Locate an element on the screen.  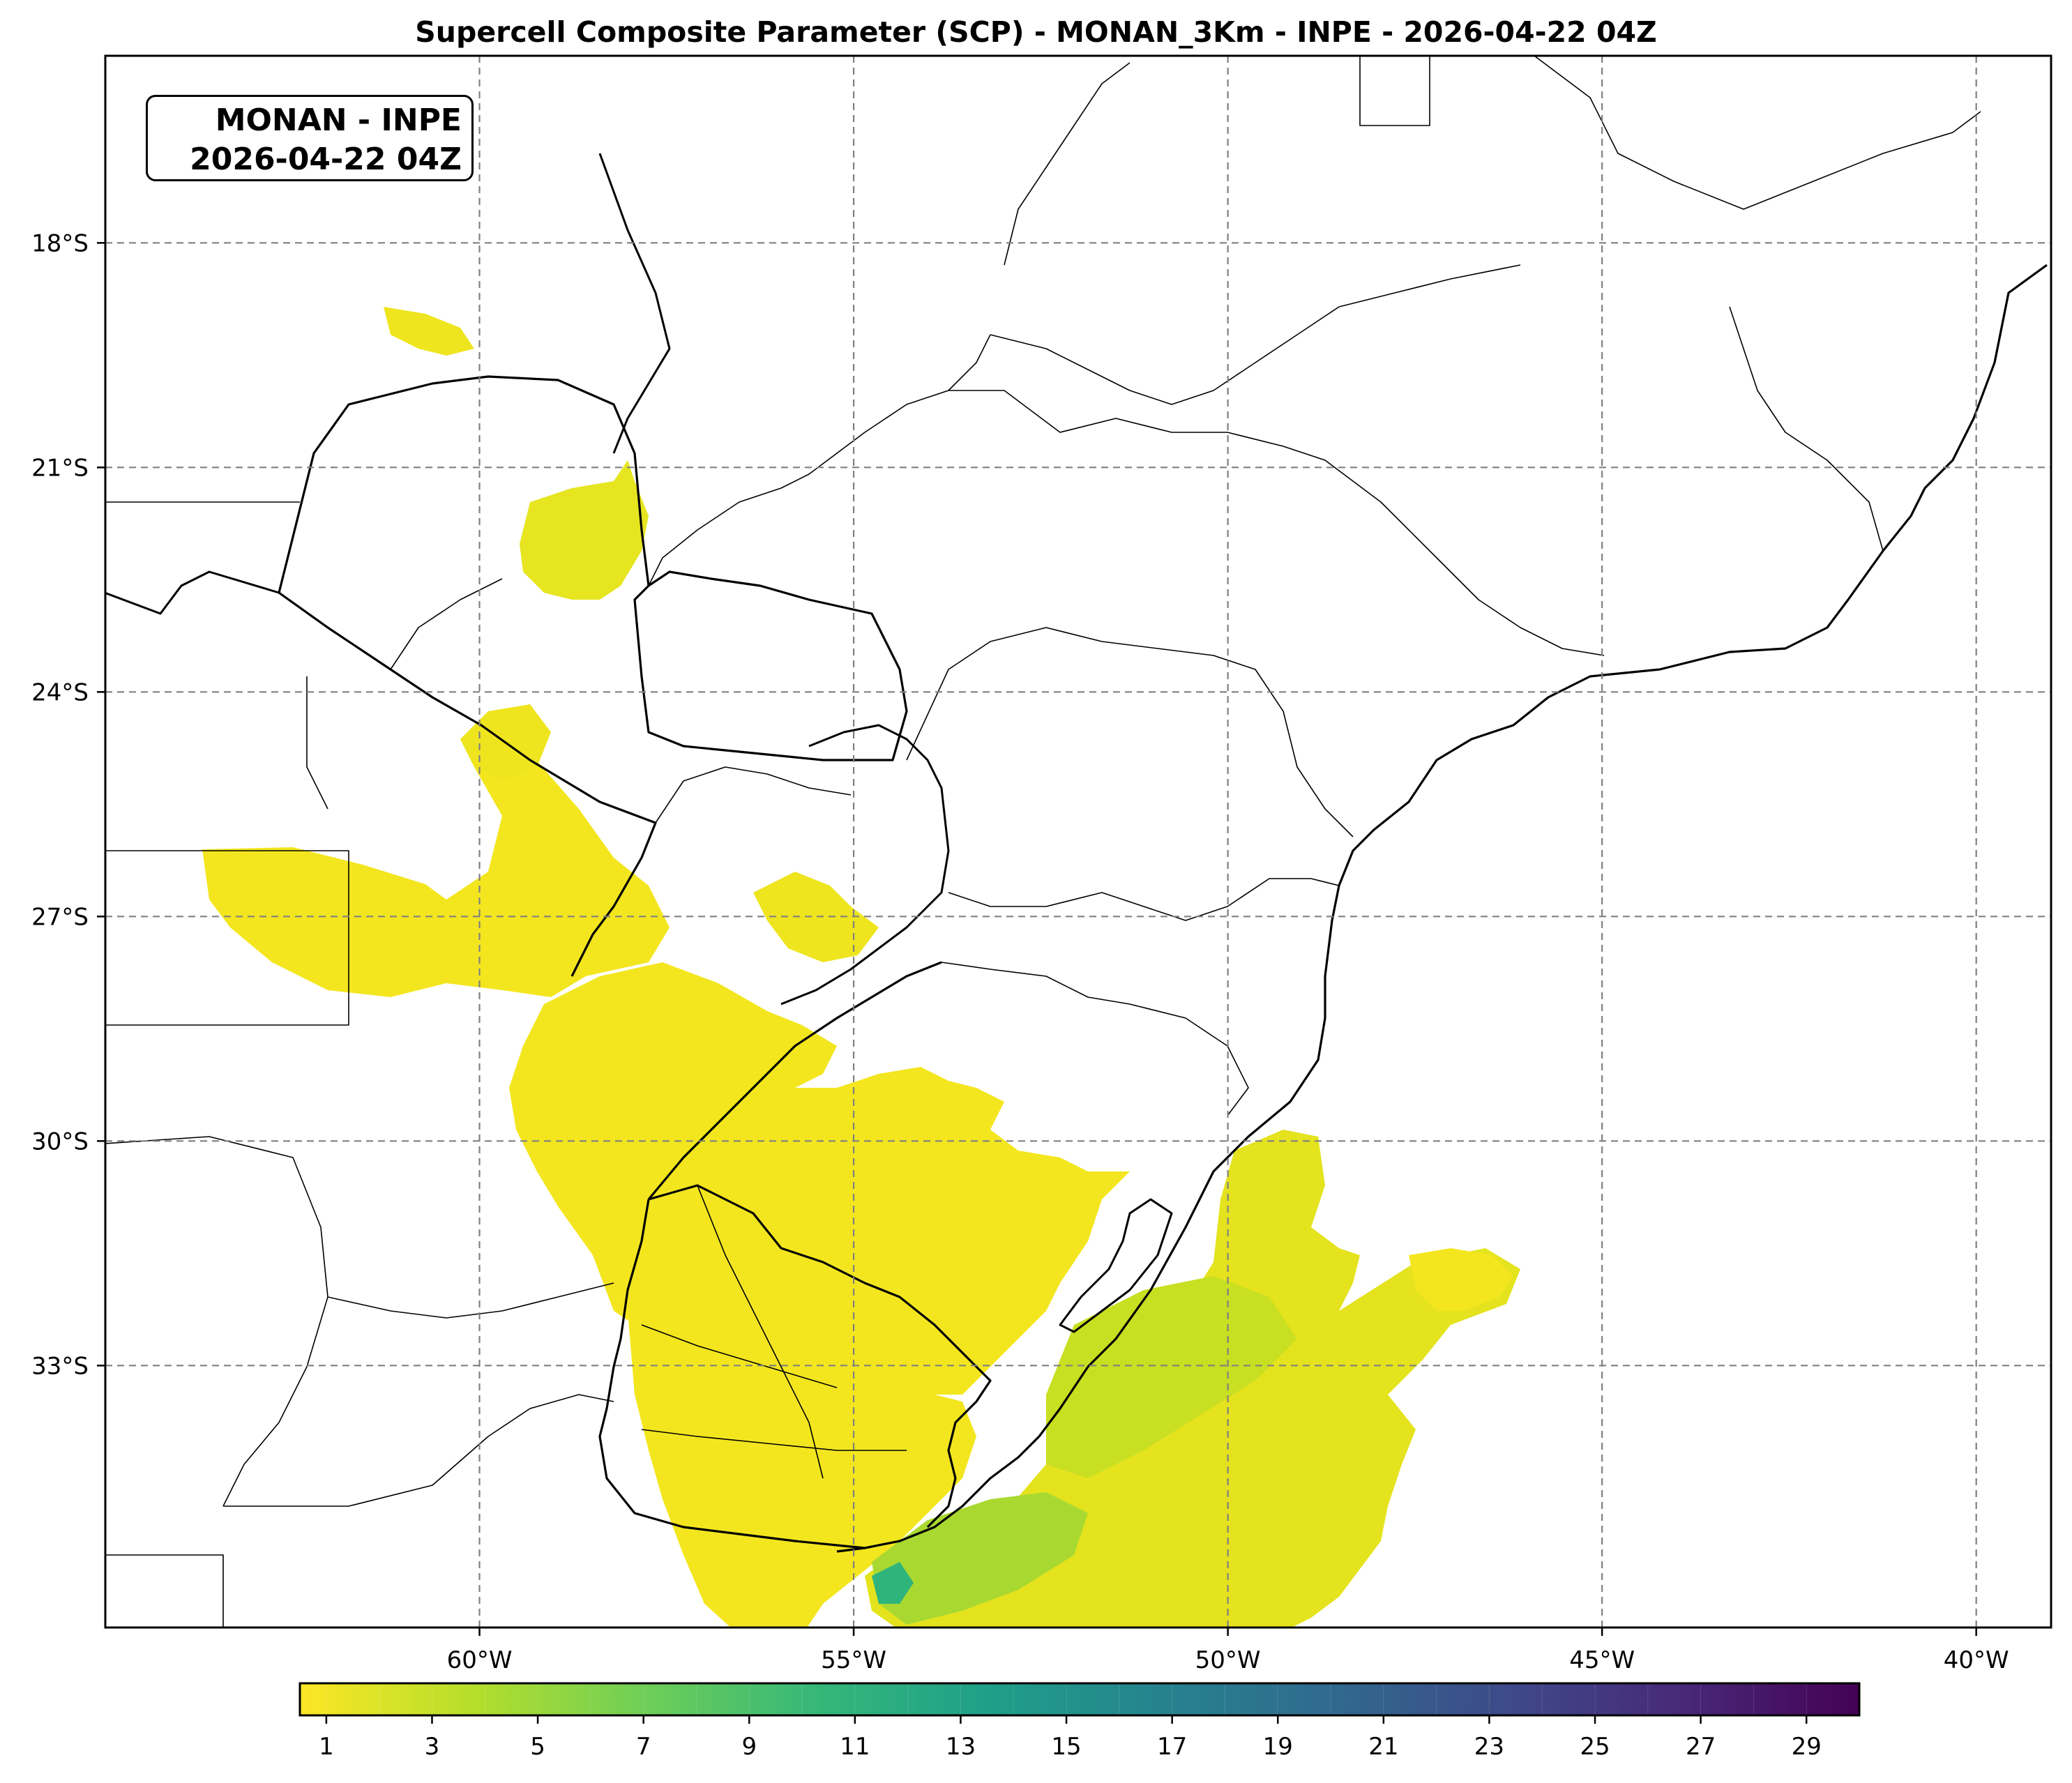
lat-tick-label-1: 21°S is located at coordinates (60, 468).